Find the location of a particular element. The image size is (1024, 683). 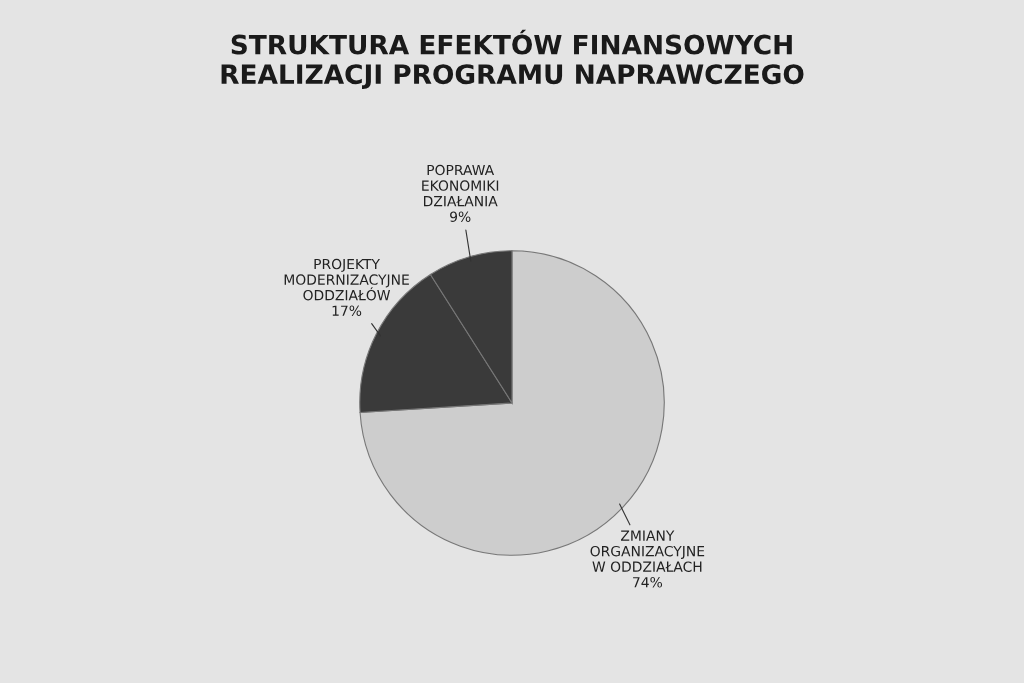

data-label: 9% is located at coordinates (460, 216).